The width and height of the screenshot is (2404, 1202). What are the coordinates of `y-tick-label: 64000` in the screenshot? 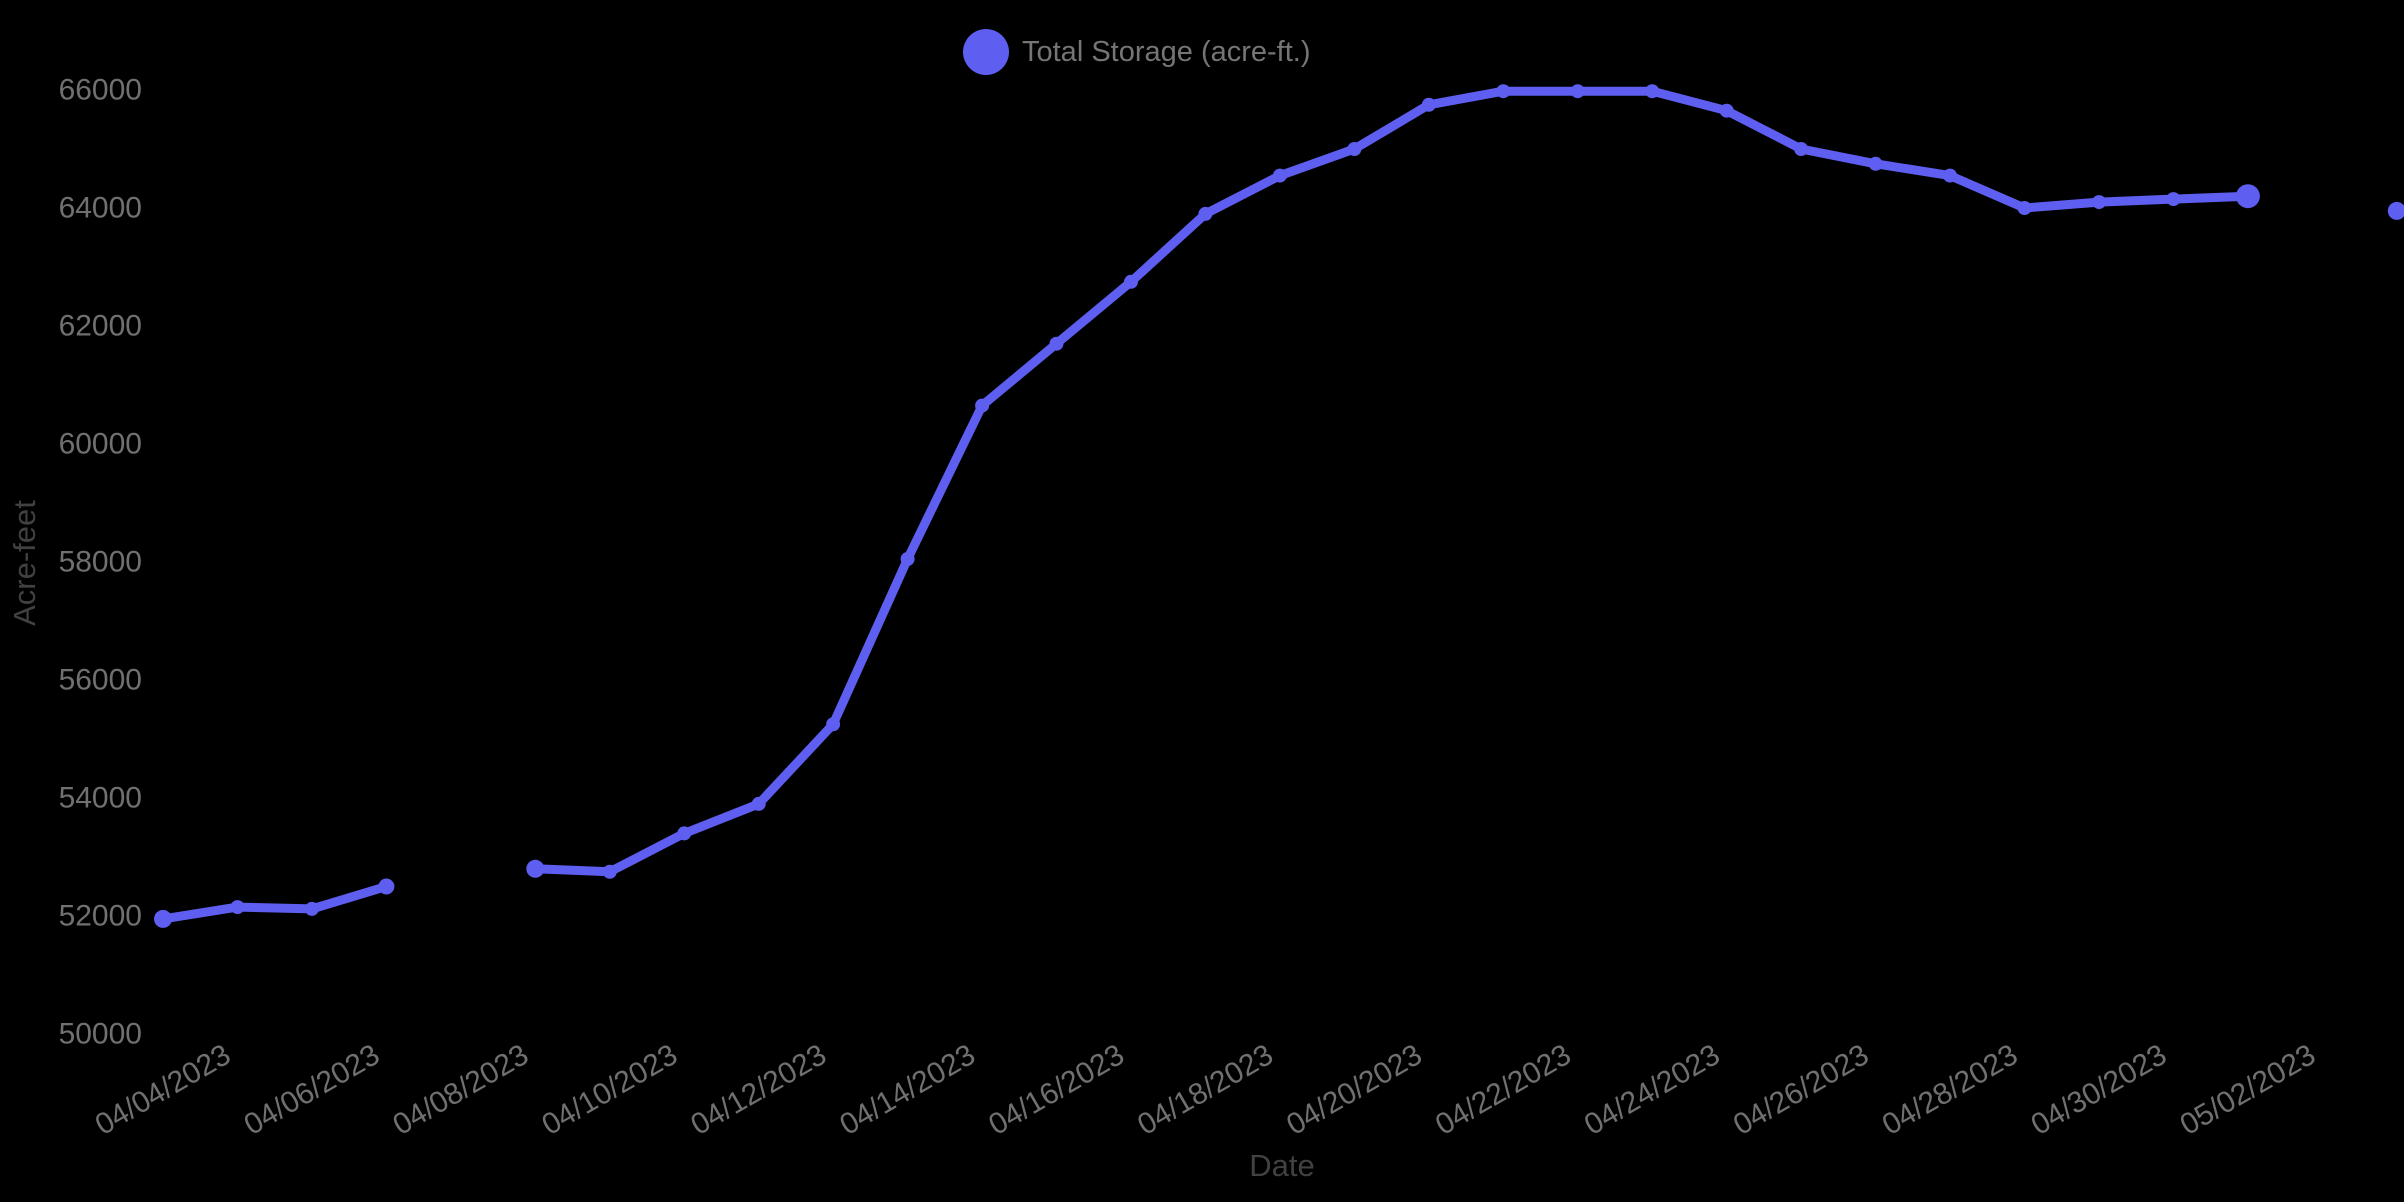 It's located at (100, 208).